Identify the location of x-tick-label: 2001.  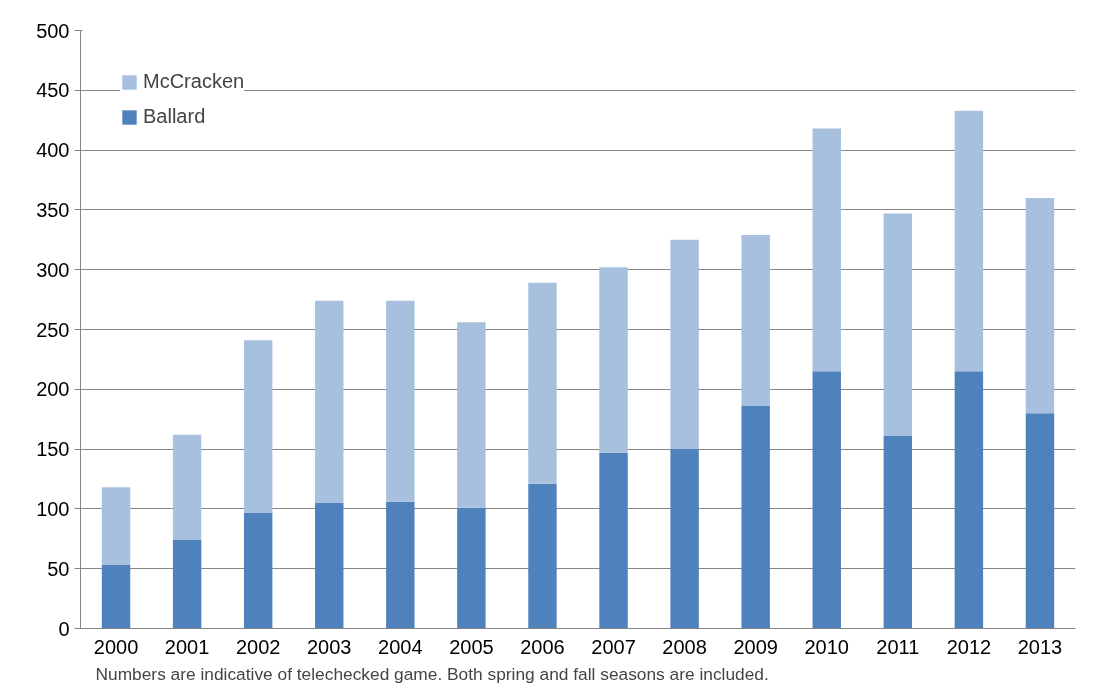
(187, 646).